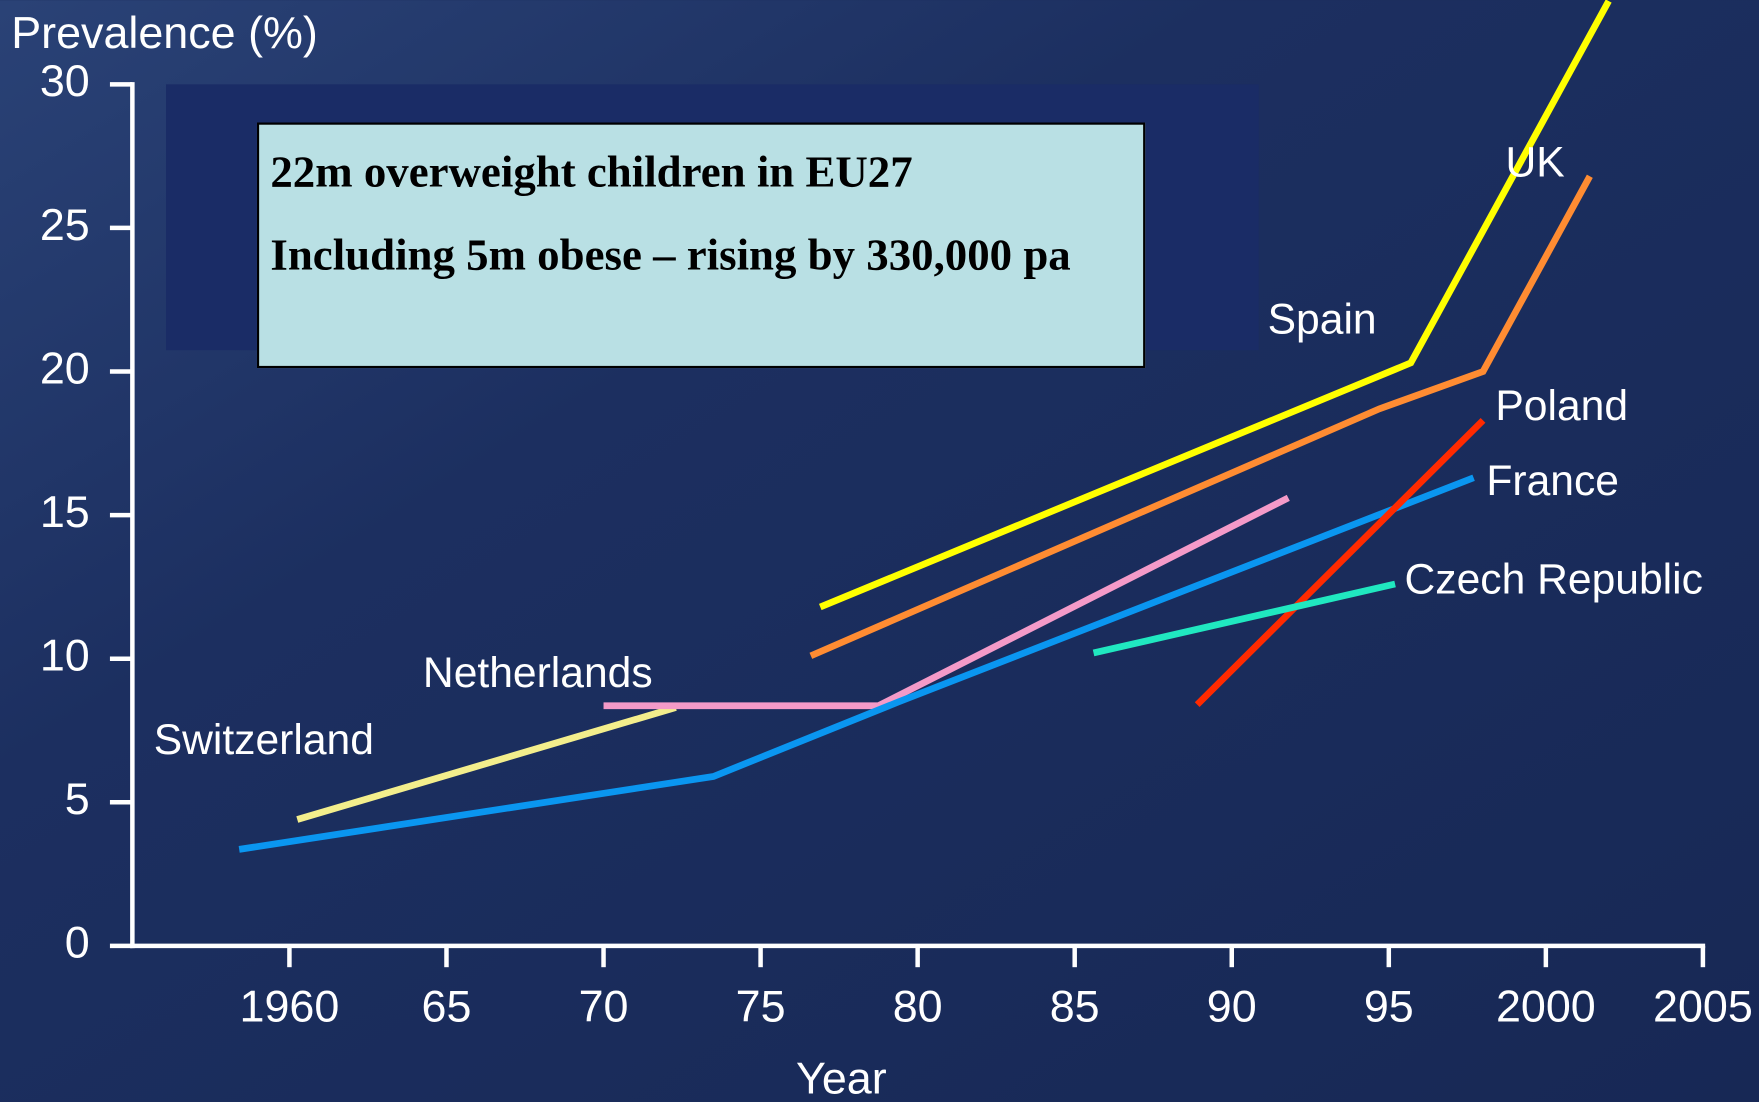 The width and height of the screenshot is (1759, 1102). What do you see at coordinates (65, 511) in the screenshot?
I see `y-tick-label: 15` at bounding box center [65, 511].